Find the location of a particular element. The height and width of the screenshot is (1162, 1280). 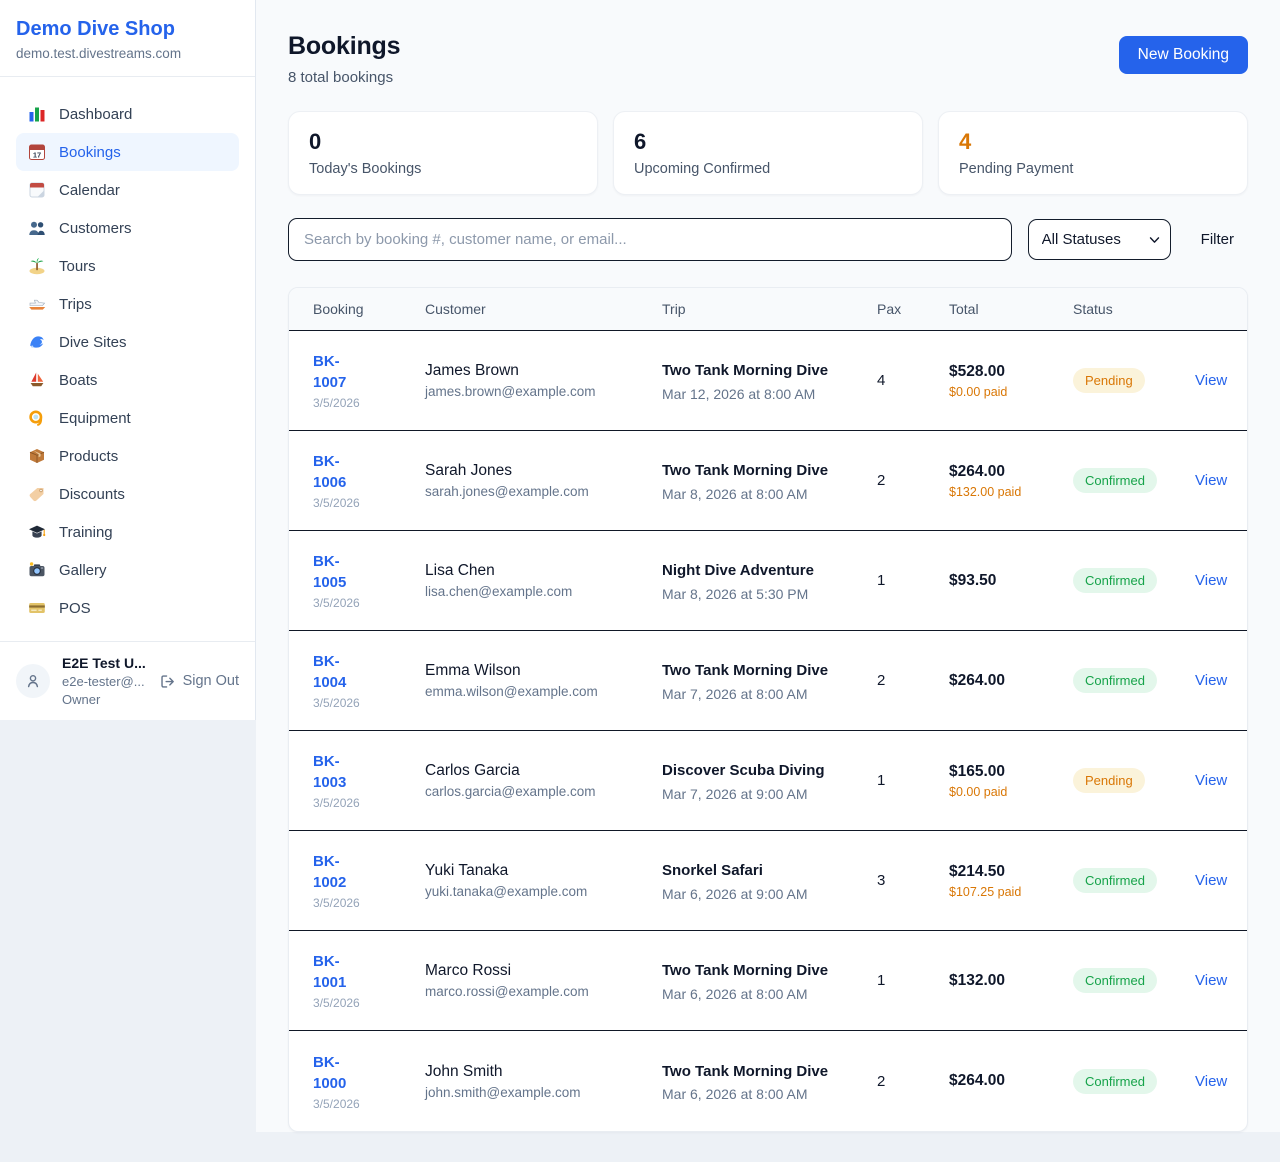

booking-id-link: BK-1007 is located at coordinates (330, 372).